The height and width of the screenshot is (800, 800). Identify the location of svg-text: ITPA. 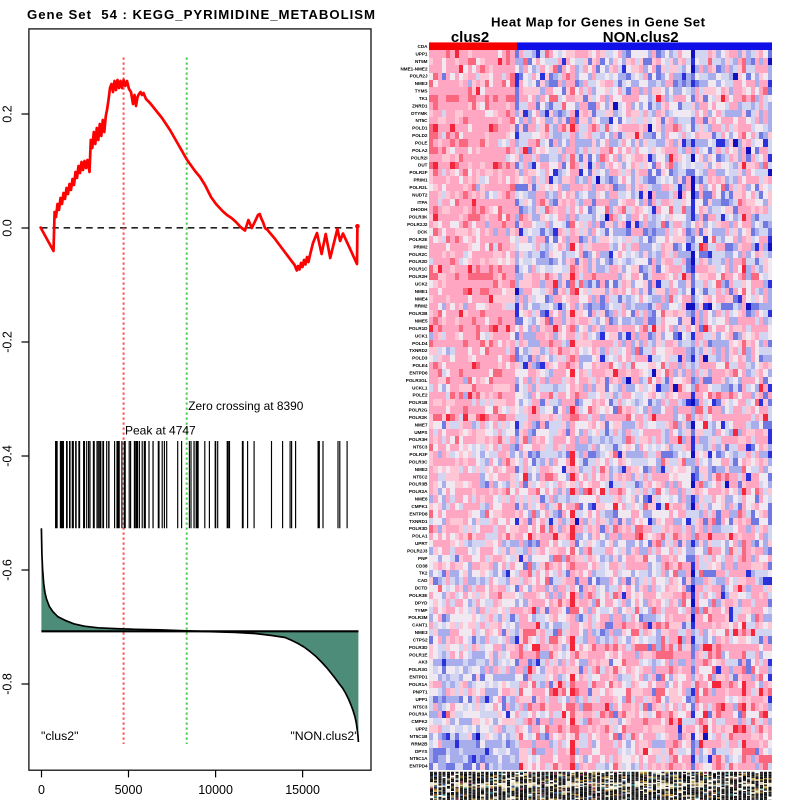
(422, 202).